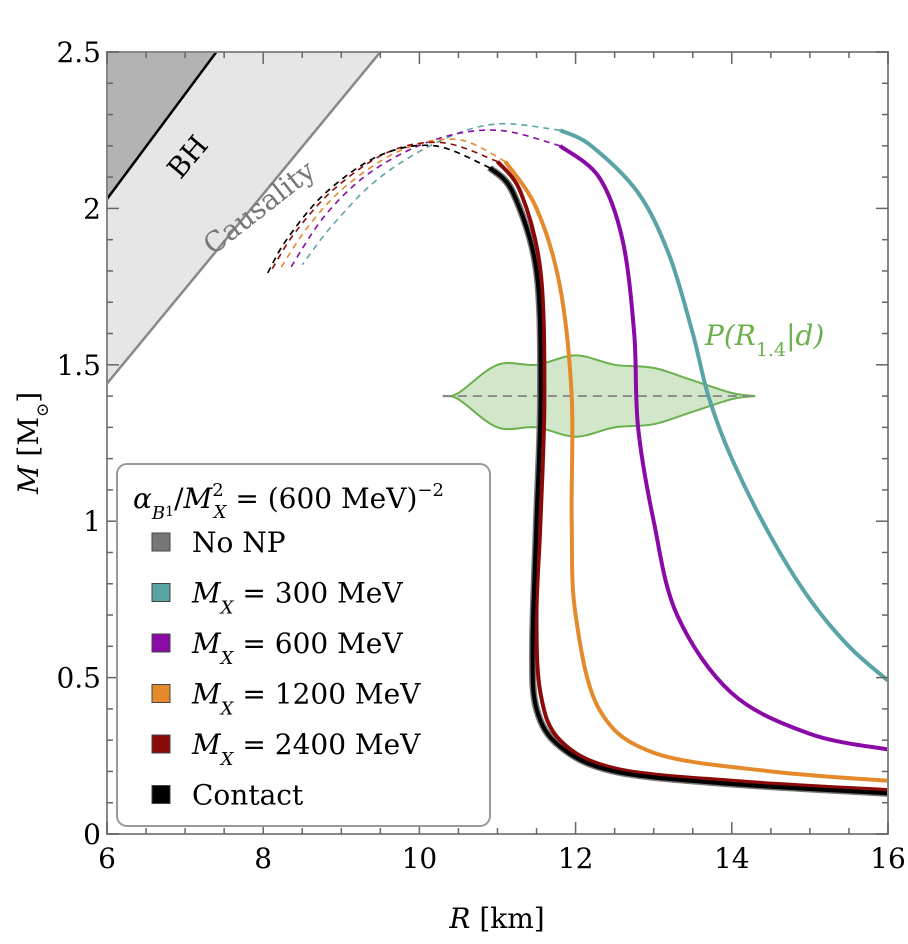 This screenshot has height=944, width=908. What do you see at coordinates (78, 365) in the screenshot?
I see `y-tick-label: 1.5` at bounding box center [78, 365].